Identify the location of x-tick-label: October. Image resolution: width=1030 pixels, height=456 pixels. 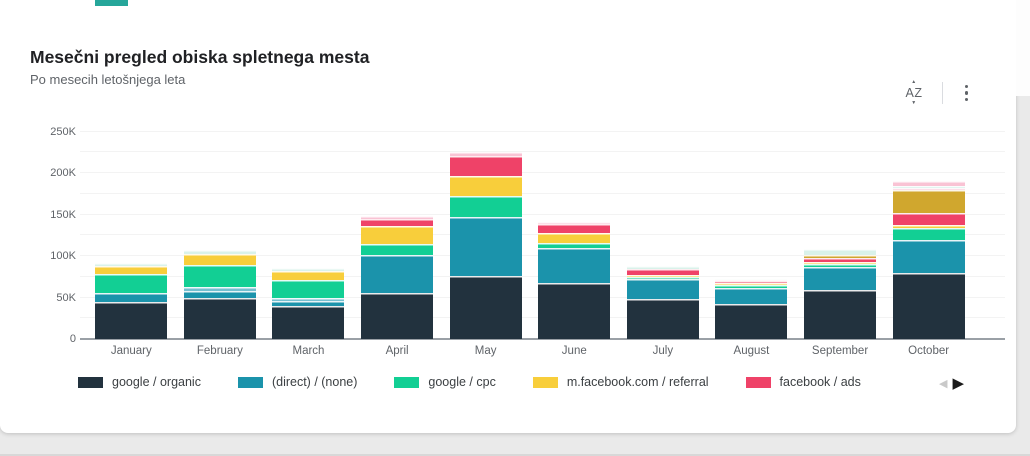
(929, 351).